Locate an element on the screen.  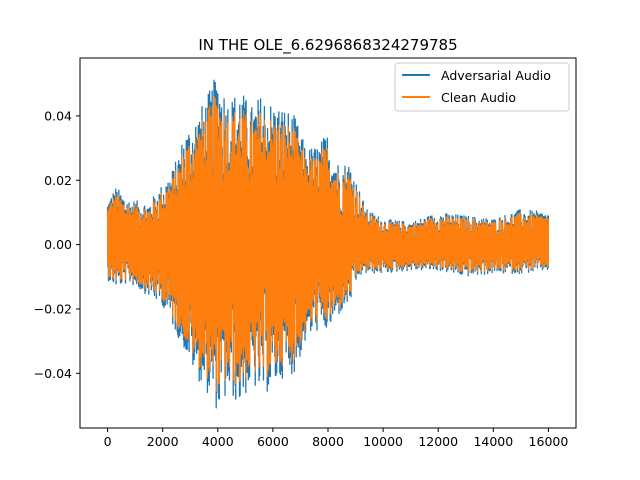
x-tick-label: 6000 is located at coordinates (273, 441).